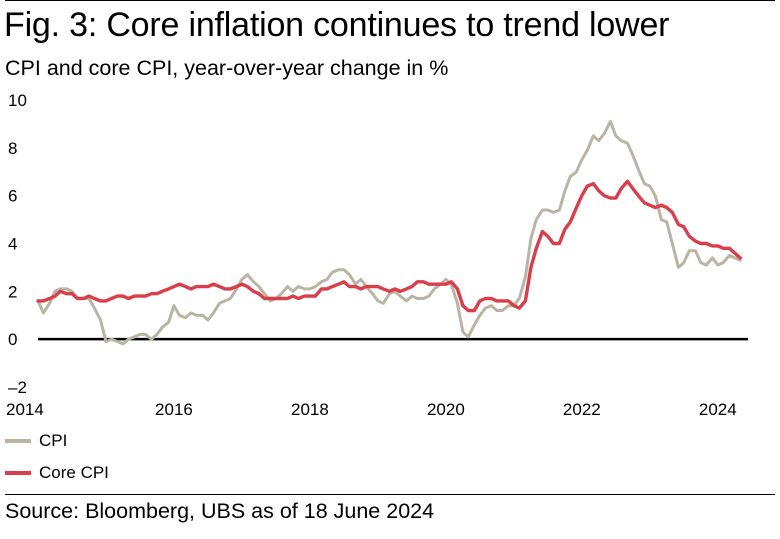 This screenshot has height=539, width=780. I want to click on legend-swatch-cpi, so click(18, 441).